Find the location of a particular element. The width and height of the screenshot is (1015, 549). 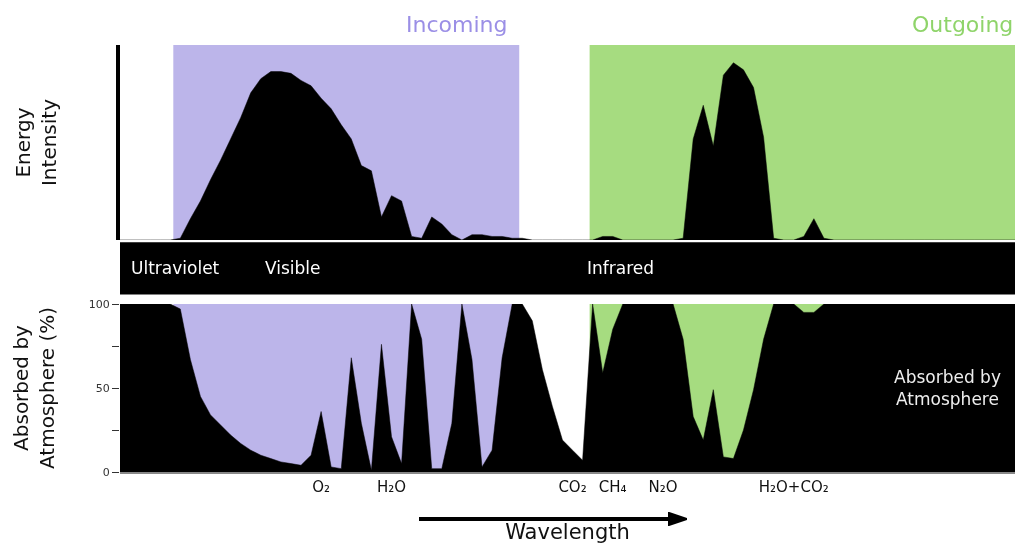

text: Outgoing is located at coordinates (963, 24).